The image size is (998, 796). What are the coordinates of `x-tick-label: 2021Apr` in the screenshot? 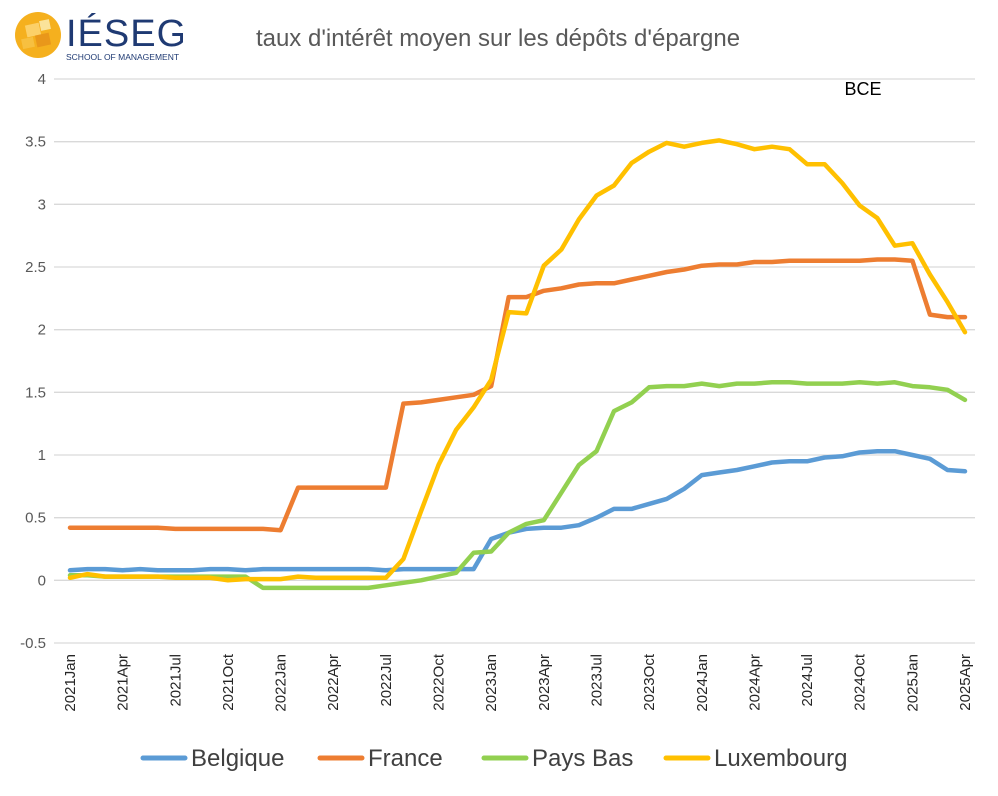 It's located at (123, 682).